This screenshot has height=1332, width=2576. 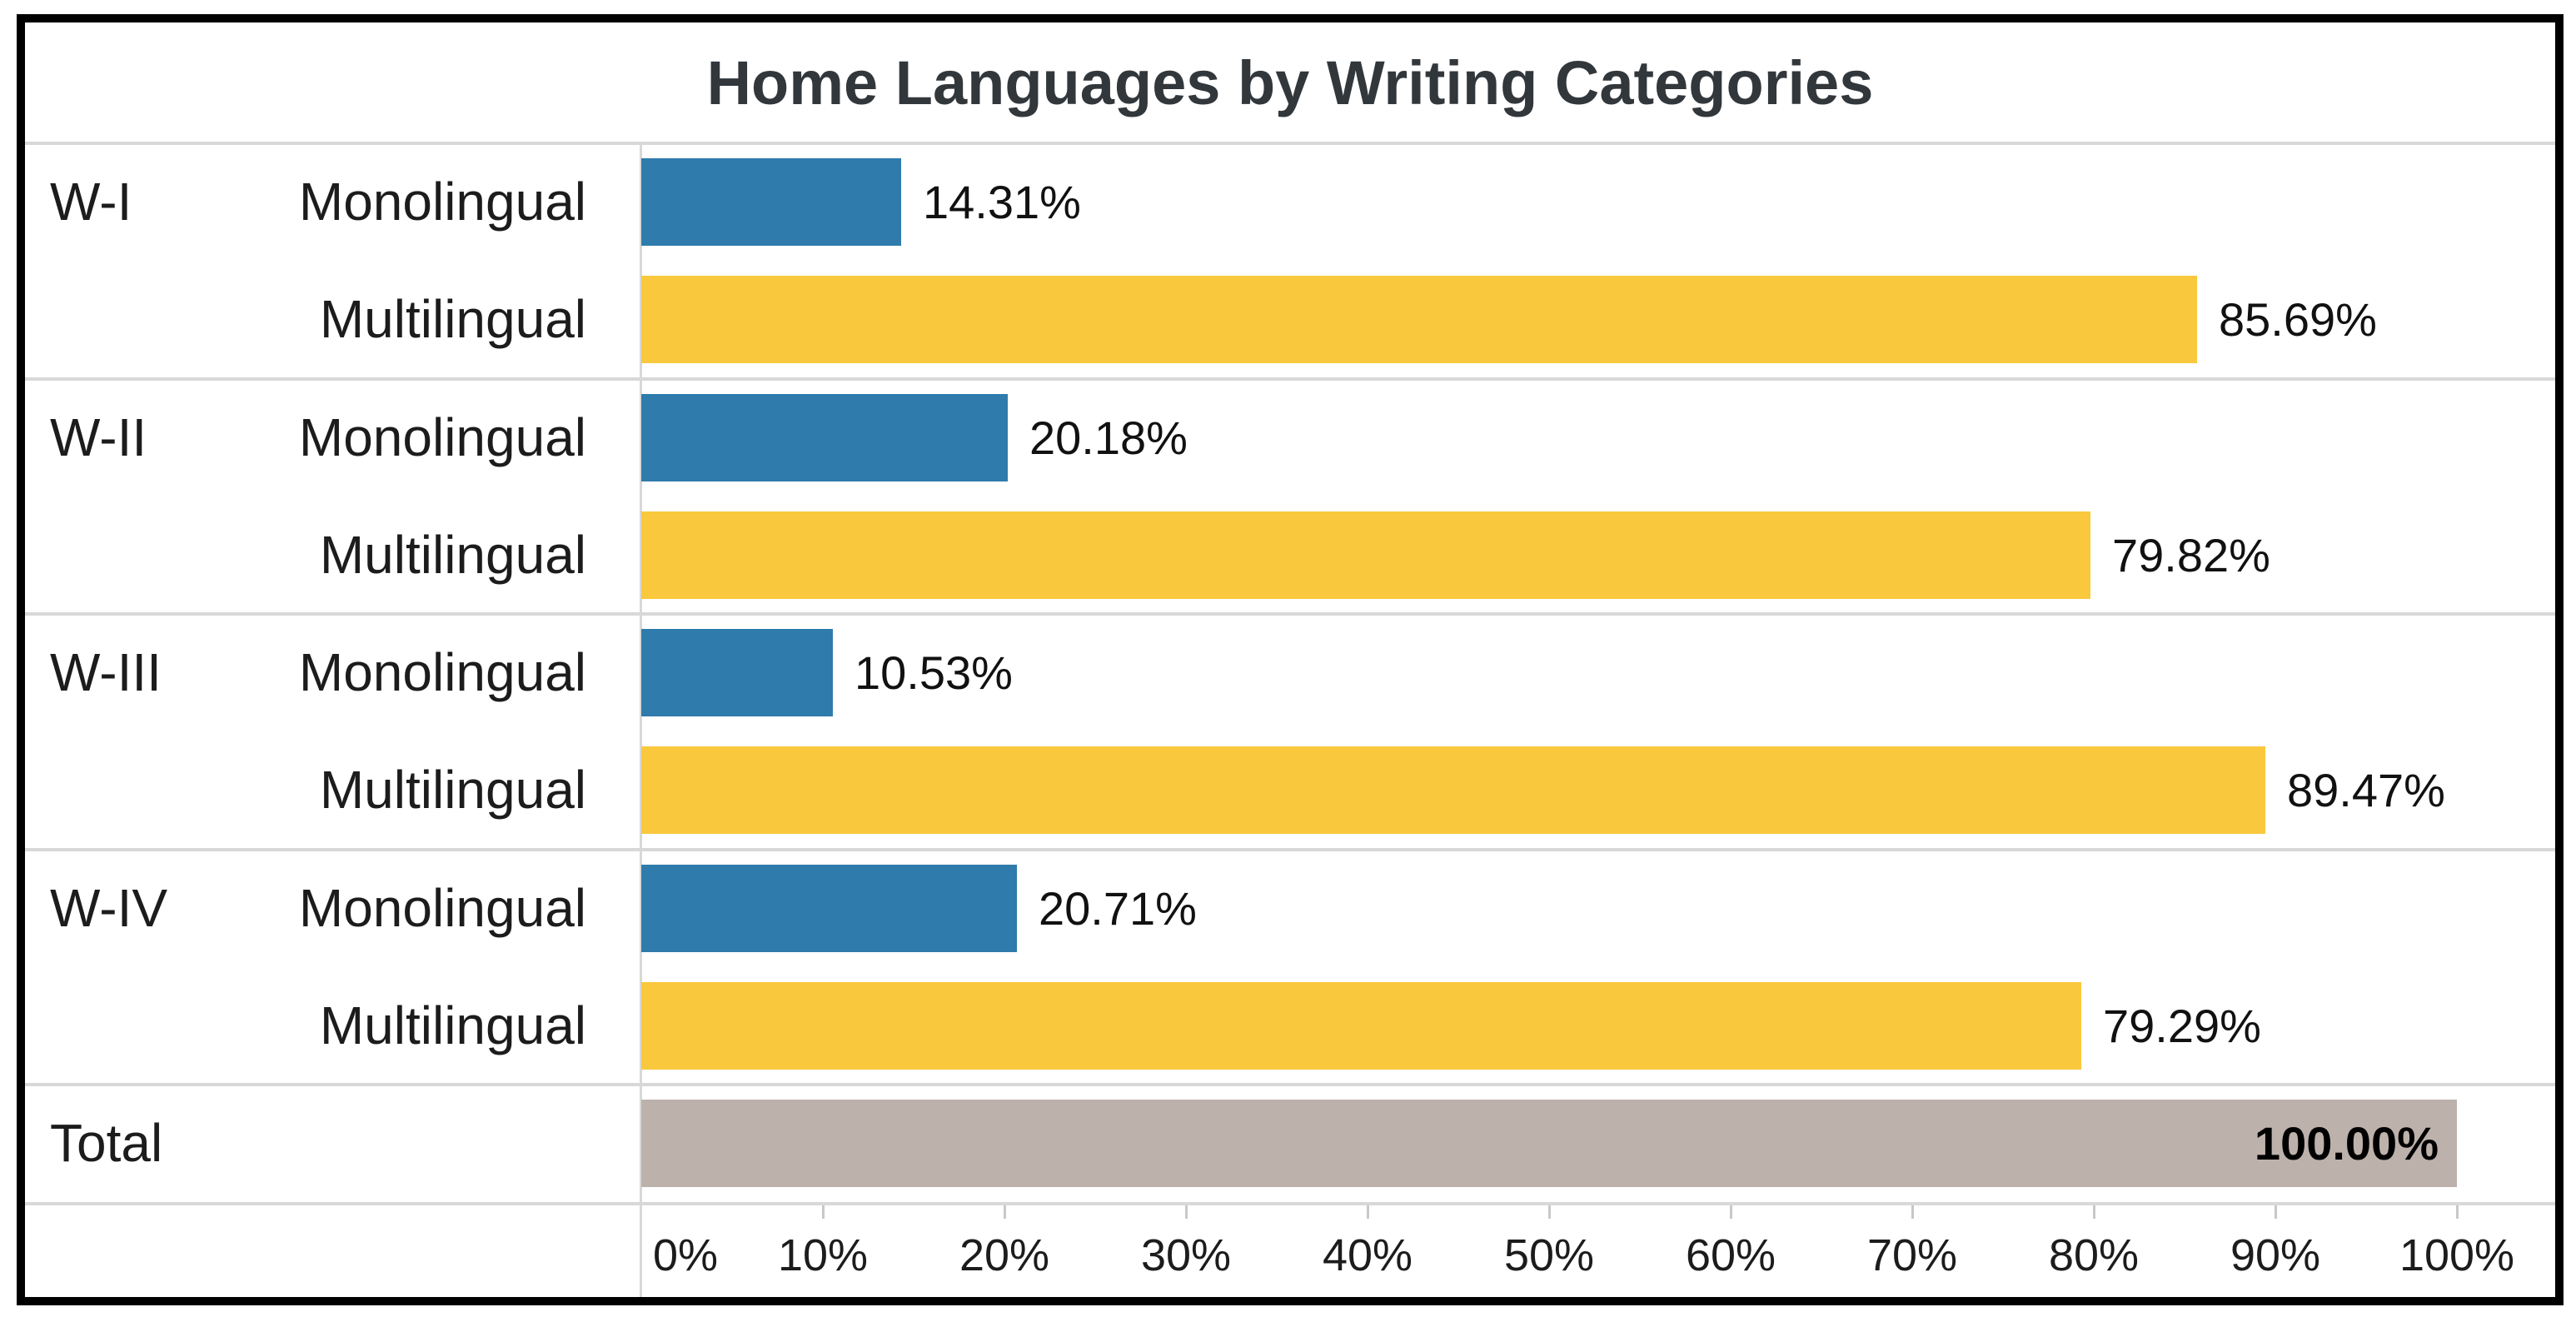 What do you see at coordinates (829, 908) in the screenshot?
I see `bar-w4-monolingual` at bounding box center [829, 908].